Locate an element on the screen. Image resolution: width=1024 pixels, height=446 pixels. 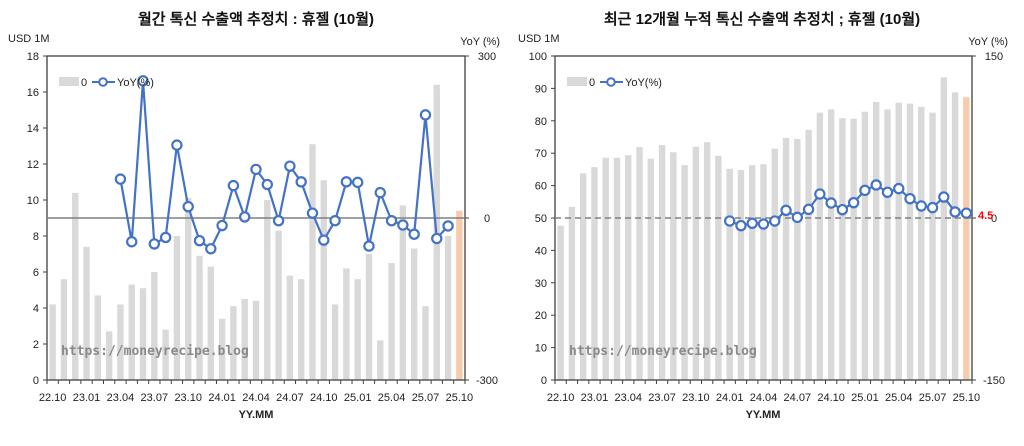
bar-23.10 is located at coordinates (696, 263).